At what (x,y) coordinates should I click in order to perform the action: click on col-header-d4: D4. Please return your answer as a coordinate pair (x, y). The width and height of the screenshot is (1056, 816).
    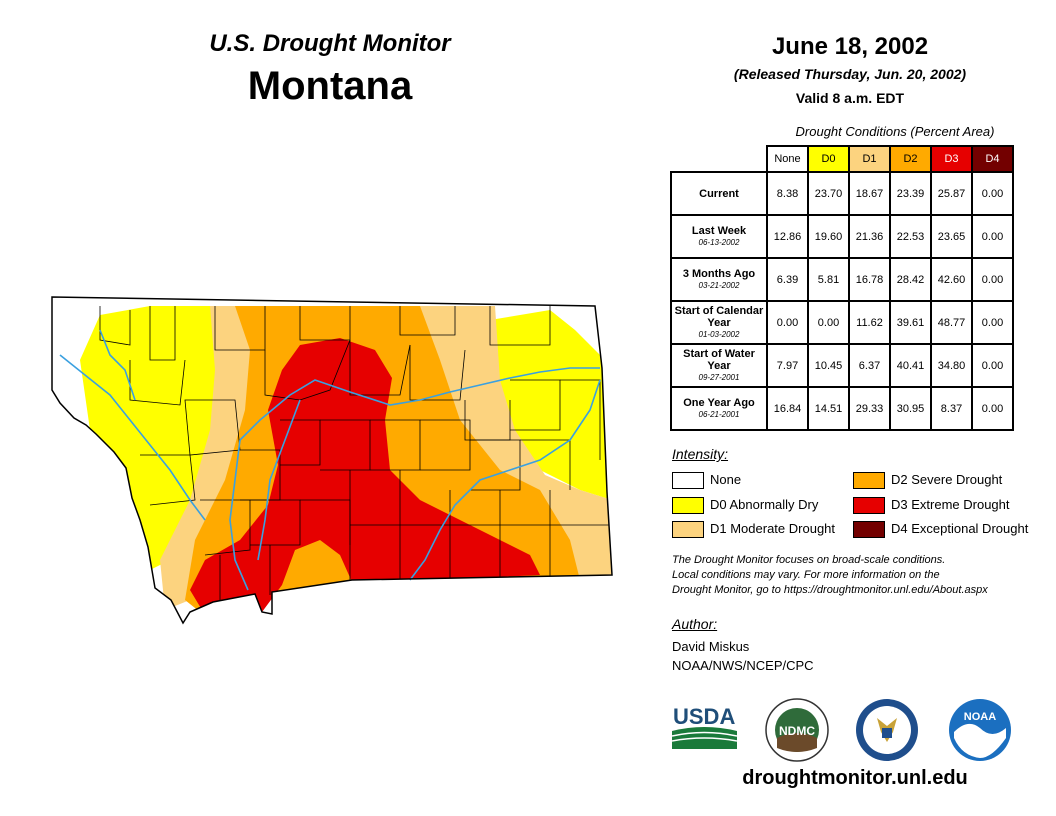
    Looking at the image, I should click on (992, 159).